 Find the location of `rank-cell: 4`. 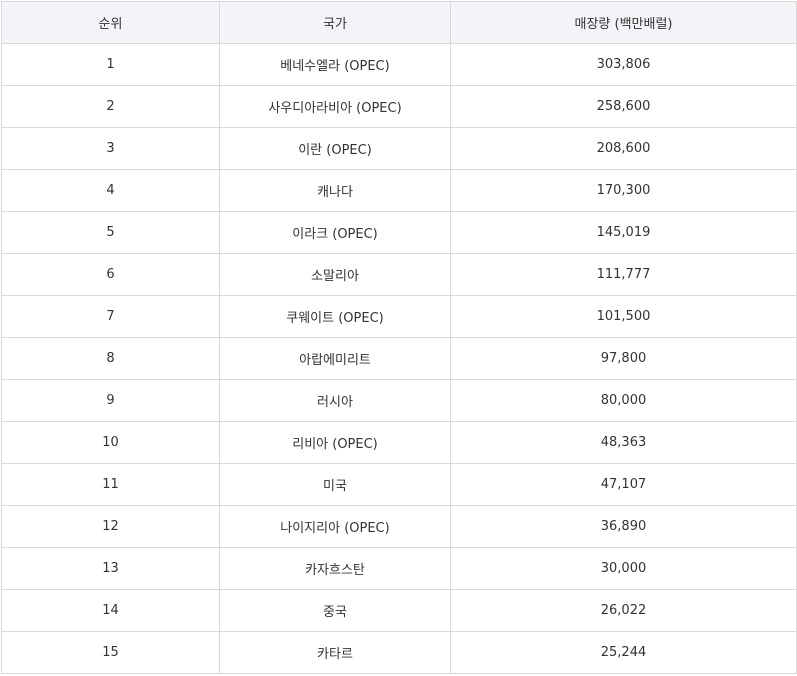

rank-cell: 4 is located at coordinates (110, 190).